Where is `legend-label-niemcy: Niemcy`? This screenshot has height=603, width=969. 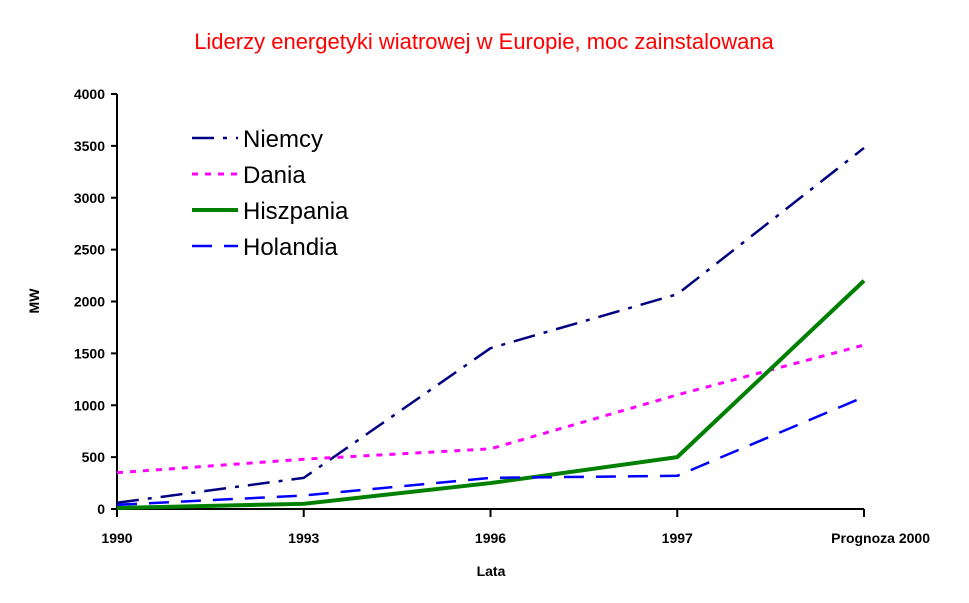 legend-label-niemcy: Niemcy is located at coordinates (283, 139).